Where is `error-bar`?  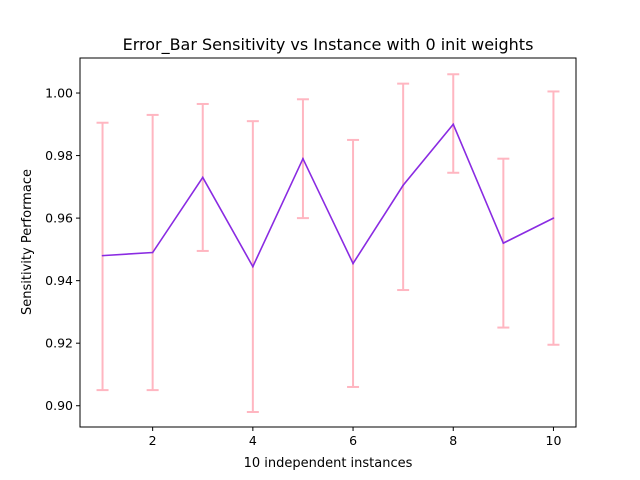 error-bar is located at coordinates (403, 187).